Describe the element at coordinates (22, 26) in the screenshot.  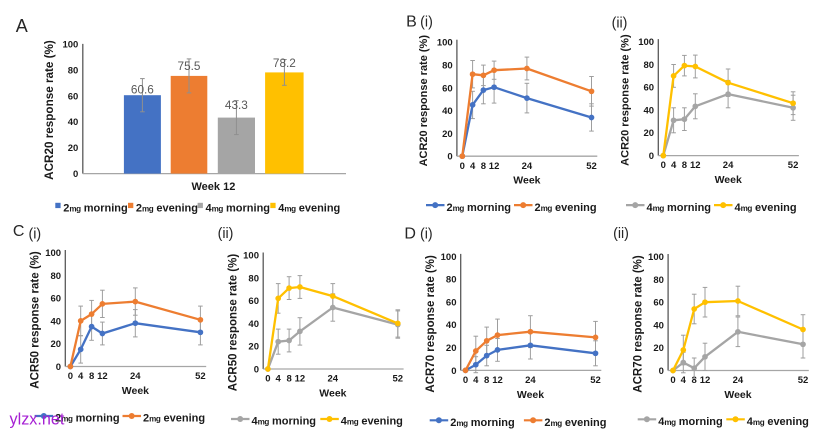
I see `svg-text: A` at that location.